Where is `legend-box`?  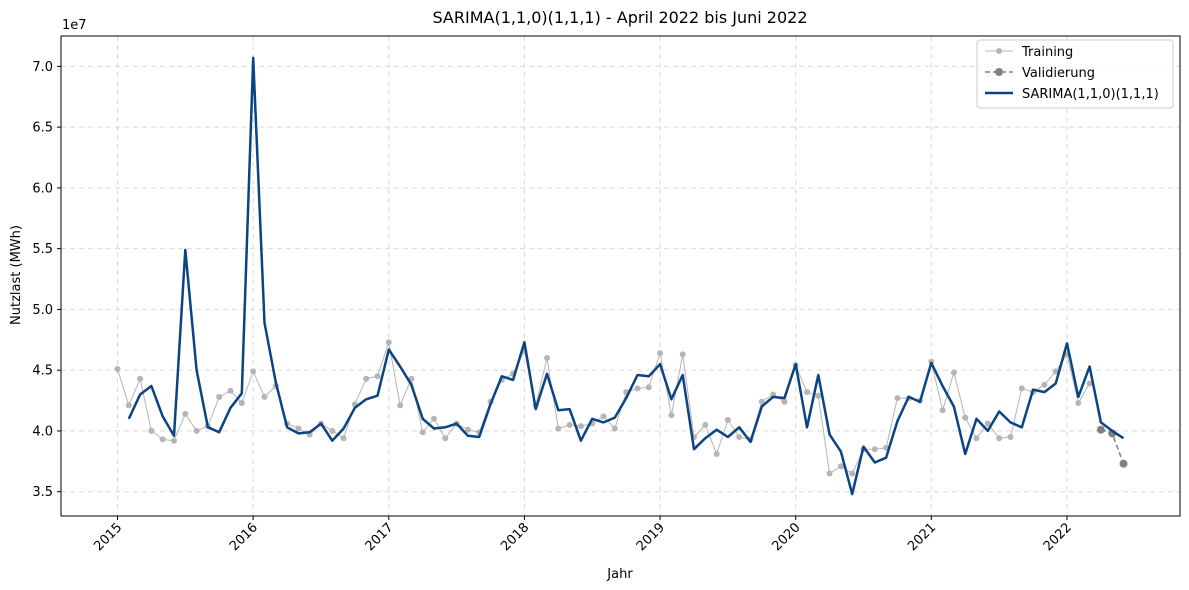 legend-box is located at coordinates (1075, 74).